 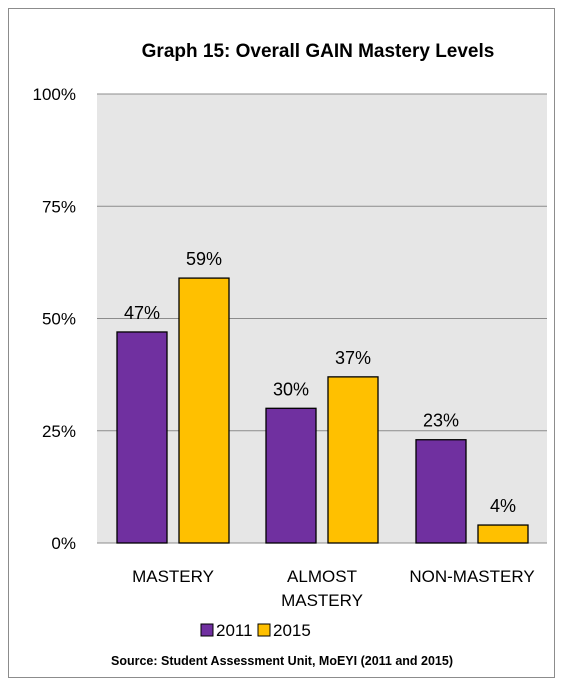 I want to click on category-label: ALMOST, so click(x=322, y=576).